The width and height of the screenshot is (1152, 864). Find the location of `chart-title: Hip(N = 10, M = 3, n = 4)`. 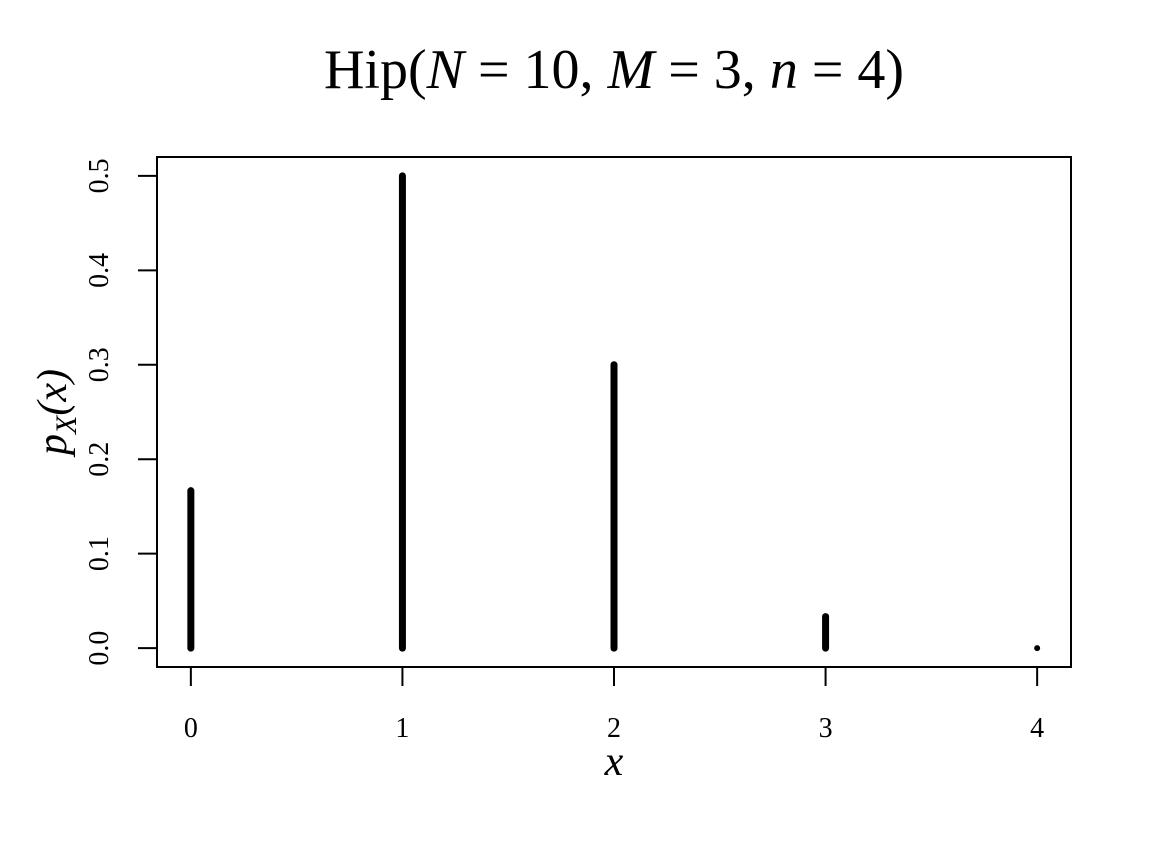

chart-title: Hip(N = 10, M = 3, n = 4) is located at coordinates (614, 70).